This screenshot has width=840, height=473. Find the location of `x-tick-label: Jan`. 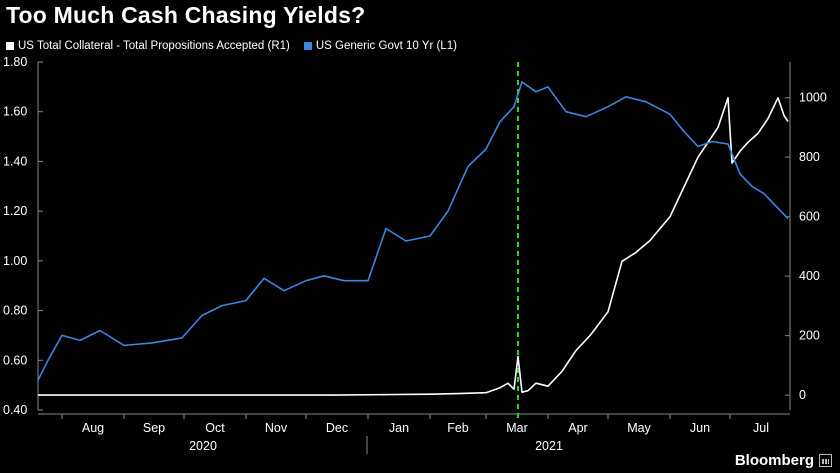

x-tick-label: Jan is located at coordinates (399, 428).